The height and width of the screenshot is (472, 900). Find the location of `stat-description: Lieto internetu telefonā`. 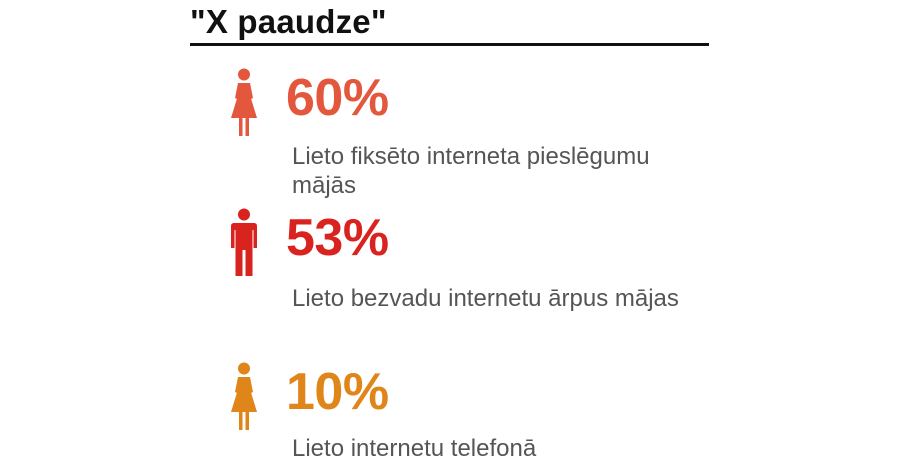

stat-description: Lieto internetu telefonā is located at coordinates (414, 448).